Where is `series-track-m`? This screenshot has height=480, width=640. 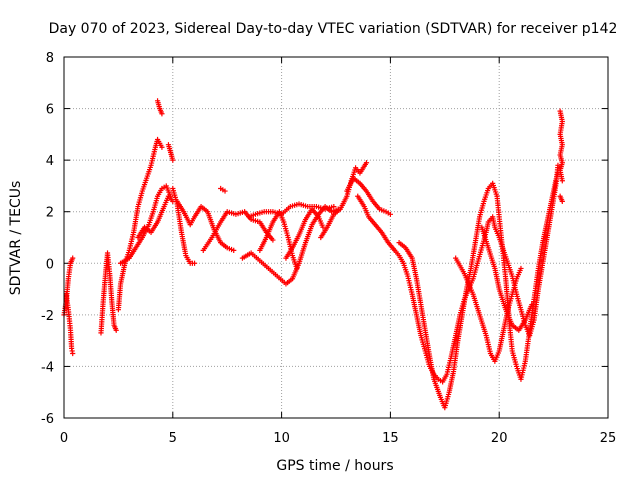 series-track-m is located at coordinates (290, 245).